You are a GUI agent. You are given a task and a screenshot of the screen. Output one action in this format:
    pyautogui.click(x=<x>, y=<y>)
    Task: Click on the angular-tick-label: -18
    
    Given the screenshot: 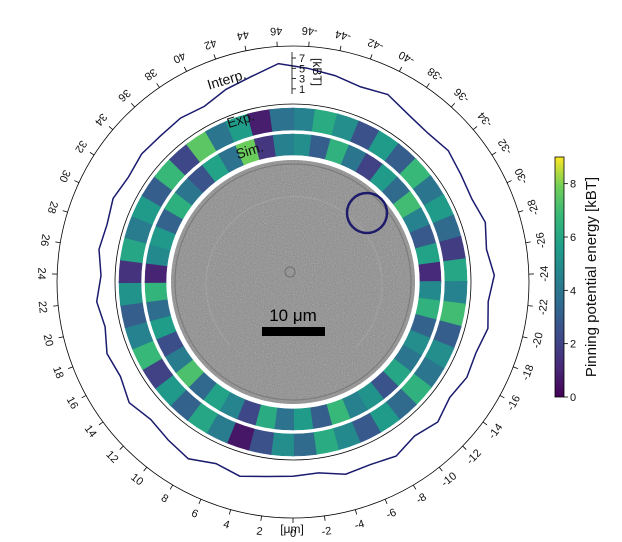 What is the action you would take?
    pyautogui.click(x=528, y=372)
    